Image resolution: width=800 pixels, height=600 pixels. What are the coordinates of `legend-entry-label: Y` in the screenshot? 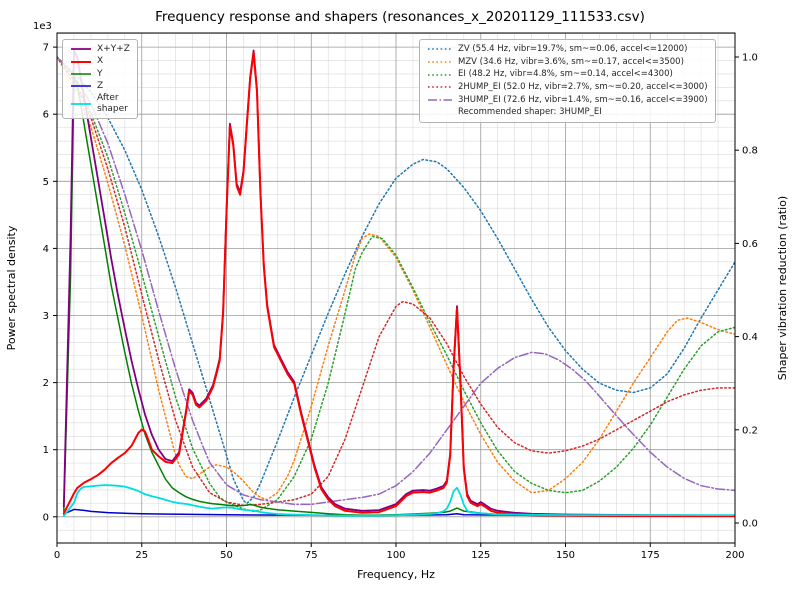 It's located at (100, 73).